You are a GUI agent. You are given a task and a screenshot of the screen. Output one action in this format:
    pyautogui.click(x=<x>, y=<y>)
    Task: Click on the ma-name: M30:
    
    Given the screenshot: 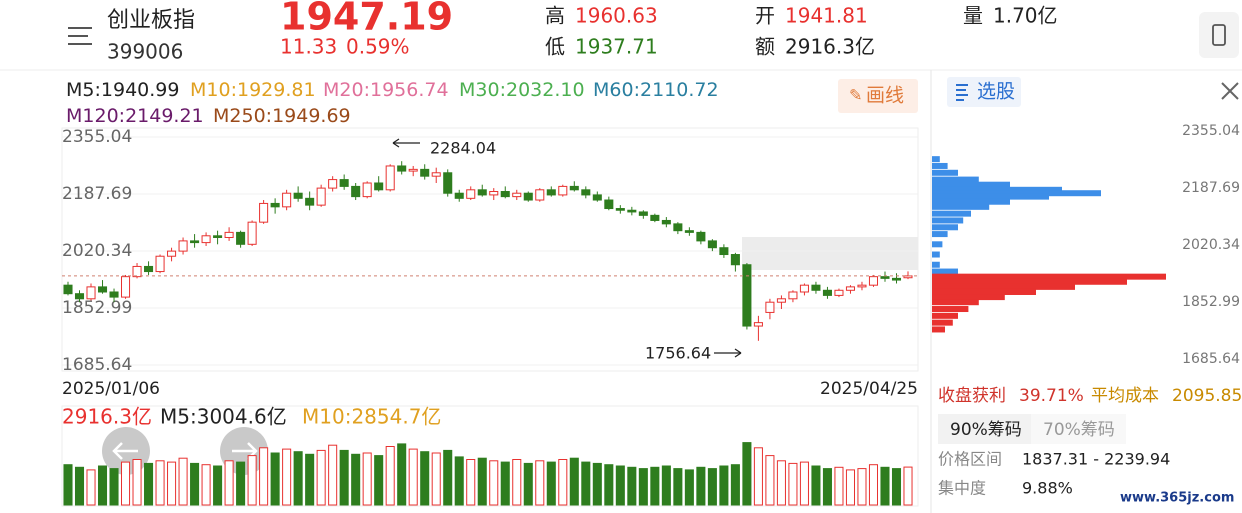 What is the action you would take?
    pyautogui.click(x=482, y=90)
    